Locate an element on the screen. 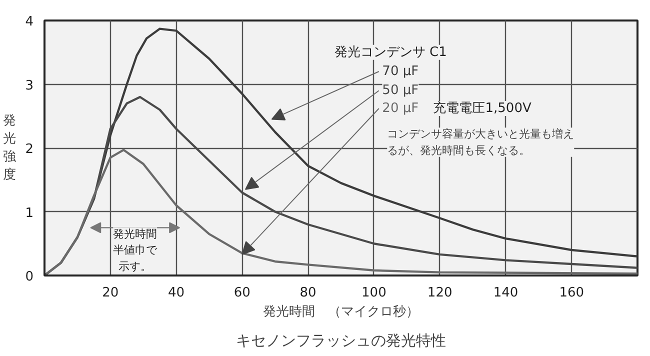  x-axis-title: 発光時間 （マイクロ秒） is located at coordinates (341, 312).